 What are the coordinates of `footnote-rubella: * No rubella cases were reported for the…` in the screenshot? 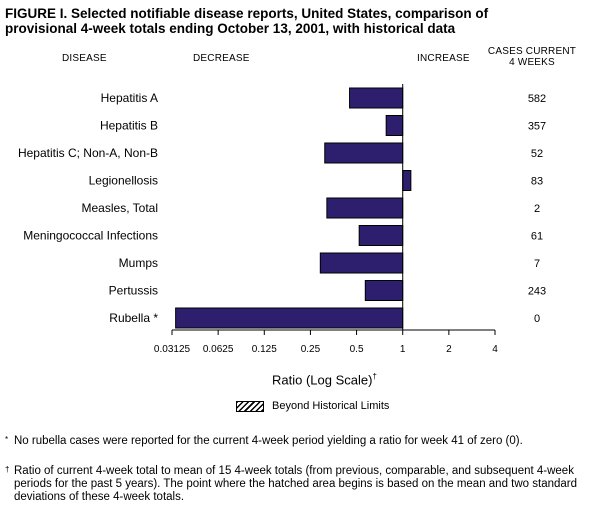 It's located at (299, 441).